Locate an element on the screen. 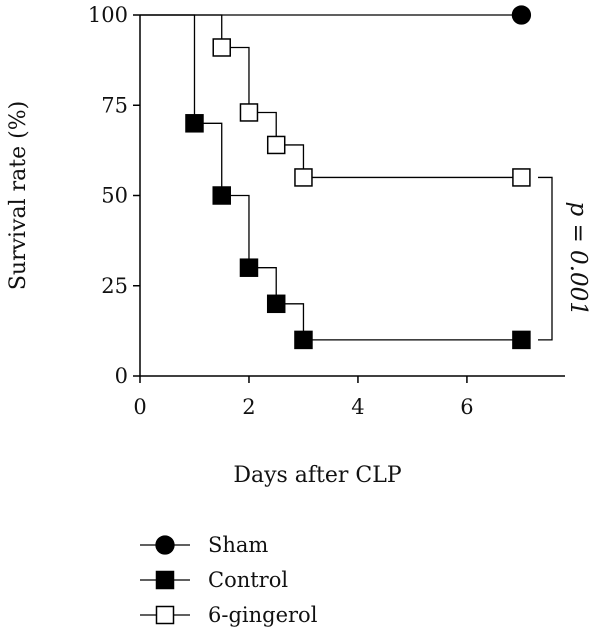 Image resolution: width=600 pixels, height=642 pixels. p-value-label: p = 0.001 is located at coordinates (578, 258).